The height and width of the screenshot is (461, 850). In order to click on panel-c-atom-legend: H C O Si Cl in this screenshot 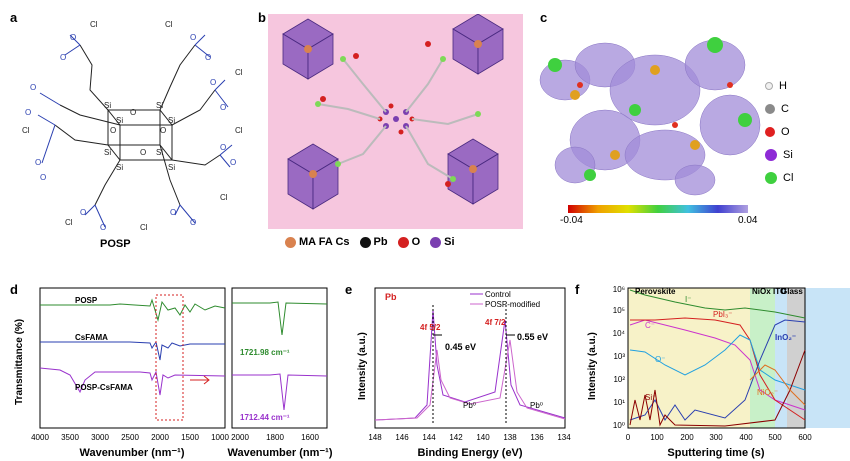, I will do `click(779, 132)`.